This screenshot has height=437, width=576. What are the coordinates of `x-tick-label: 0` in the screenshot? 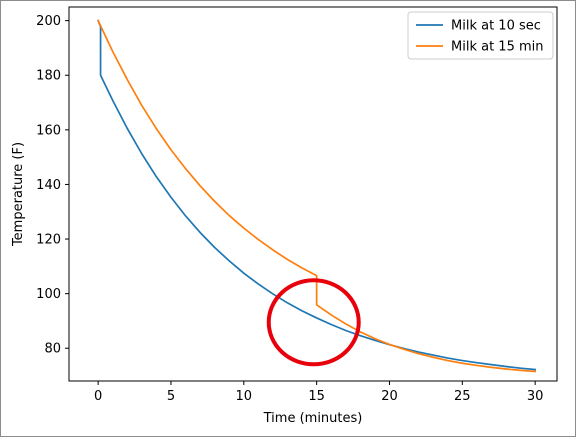 It's located at (98, 396).